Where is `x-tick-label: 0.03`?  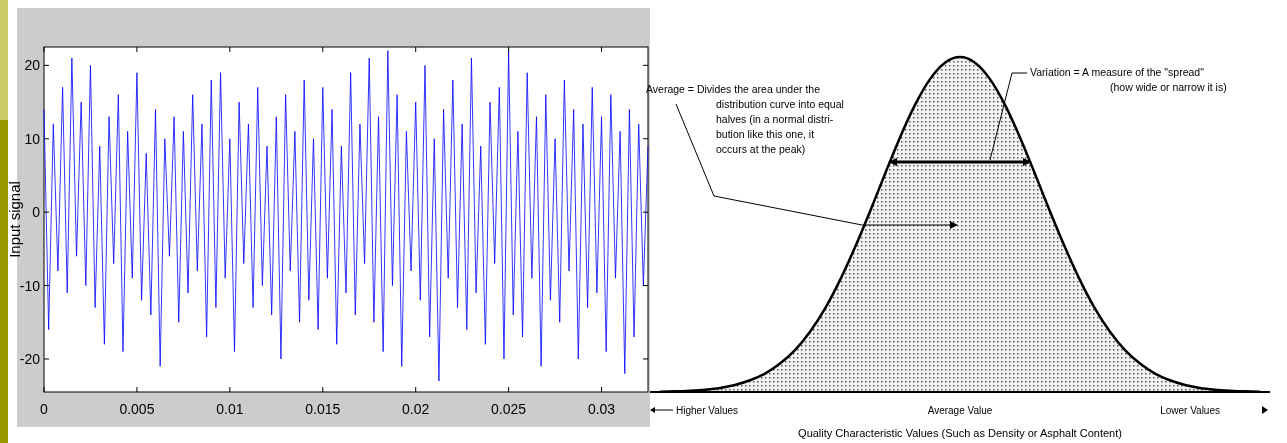
x-tick-label: 0.03 is located at coordinates (601, 409).